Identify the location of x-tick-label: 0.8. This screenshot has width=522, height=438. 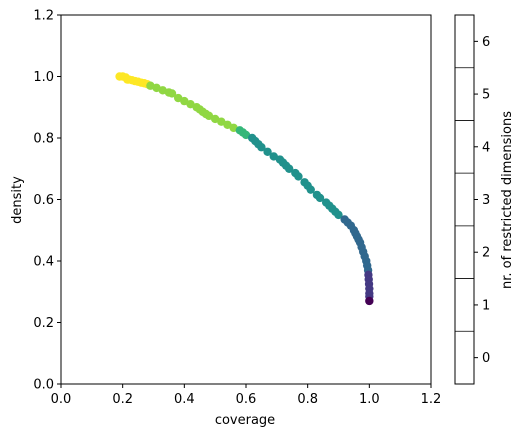
(307, 399).